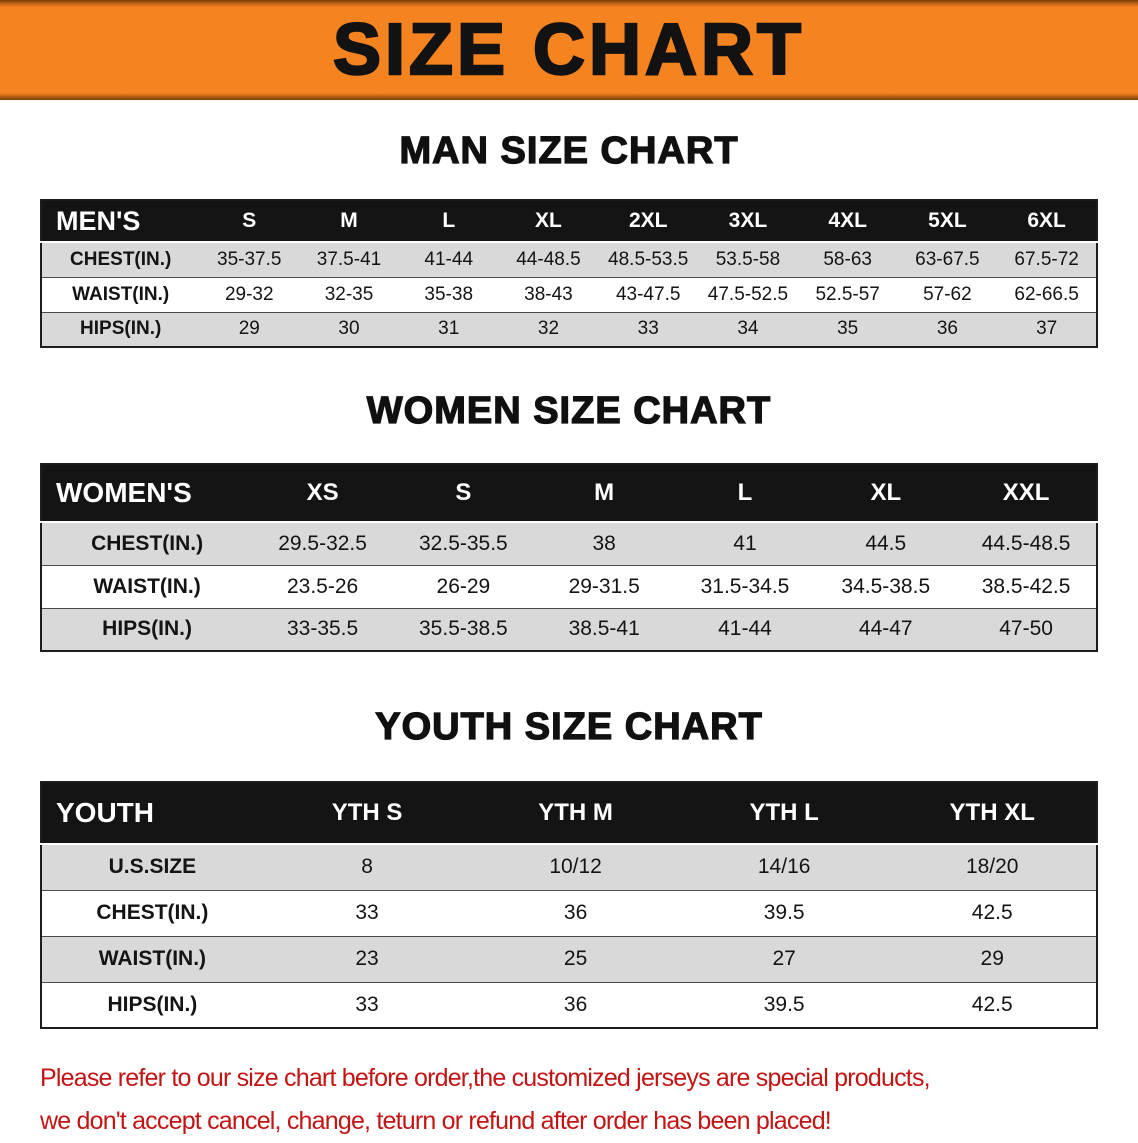 Image resolution: width=1138 pixels, height=1143 pixels. Describe the element at coordinates (947, 259) in the screenshot. I see `size-value: 63-67.5` at that location.